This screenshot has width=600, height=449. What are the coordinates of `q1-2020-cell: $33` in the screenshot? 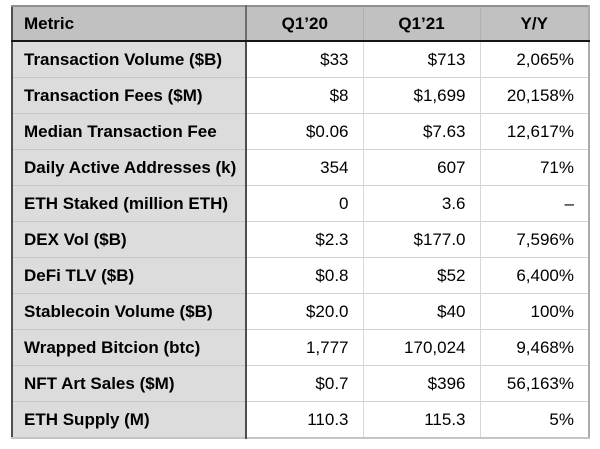 It's located at (304, 59).